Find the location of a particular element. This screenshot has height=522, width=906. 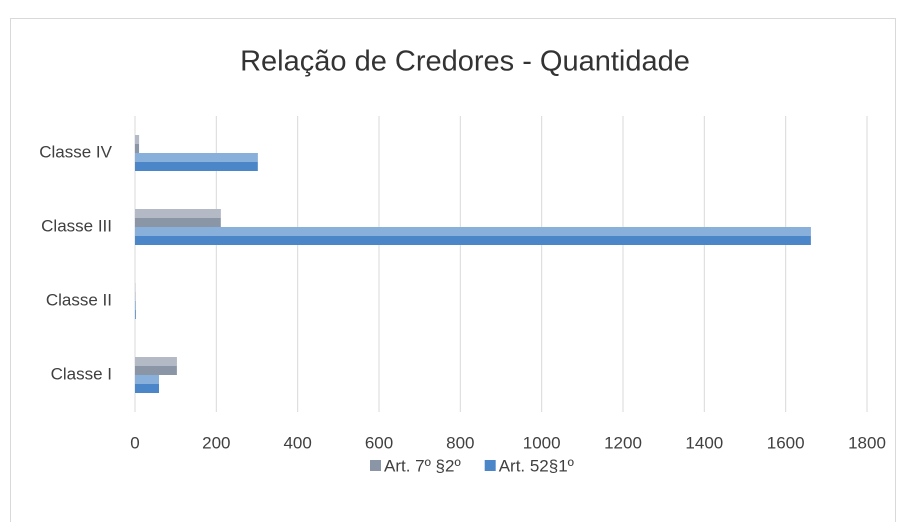

x-tick-label: 1600 is located at coordinates (786, 442).